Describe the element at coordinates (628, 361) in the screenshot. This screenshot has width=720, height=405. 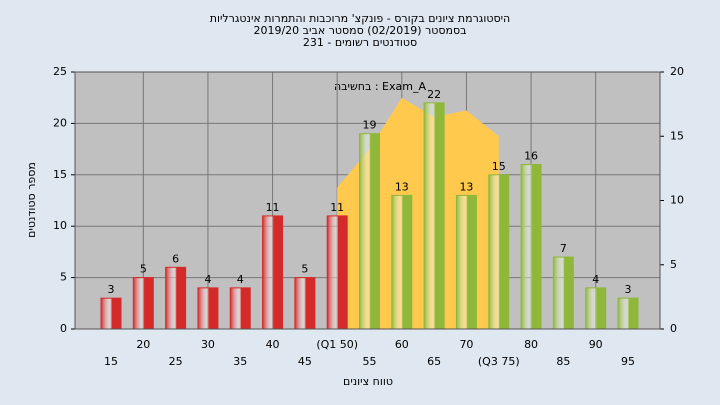
I see `x-tick-label: 95` at that location.